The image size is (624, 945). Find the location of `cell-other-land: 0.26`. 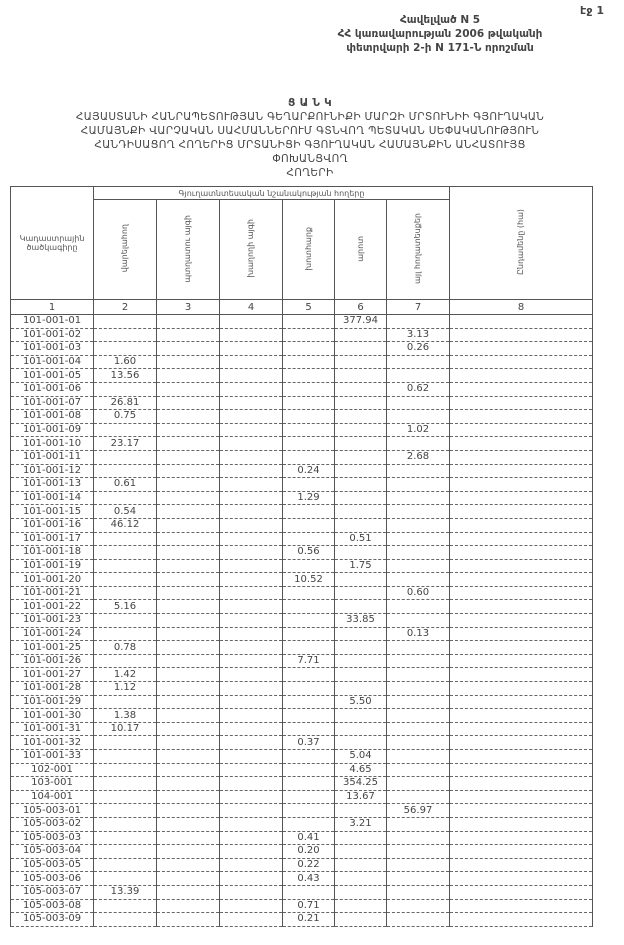

cell-other-land: 0.26 is located at coordinates (418, 348).